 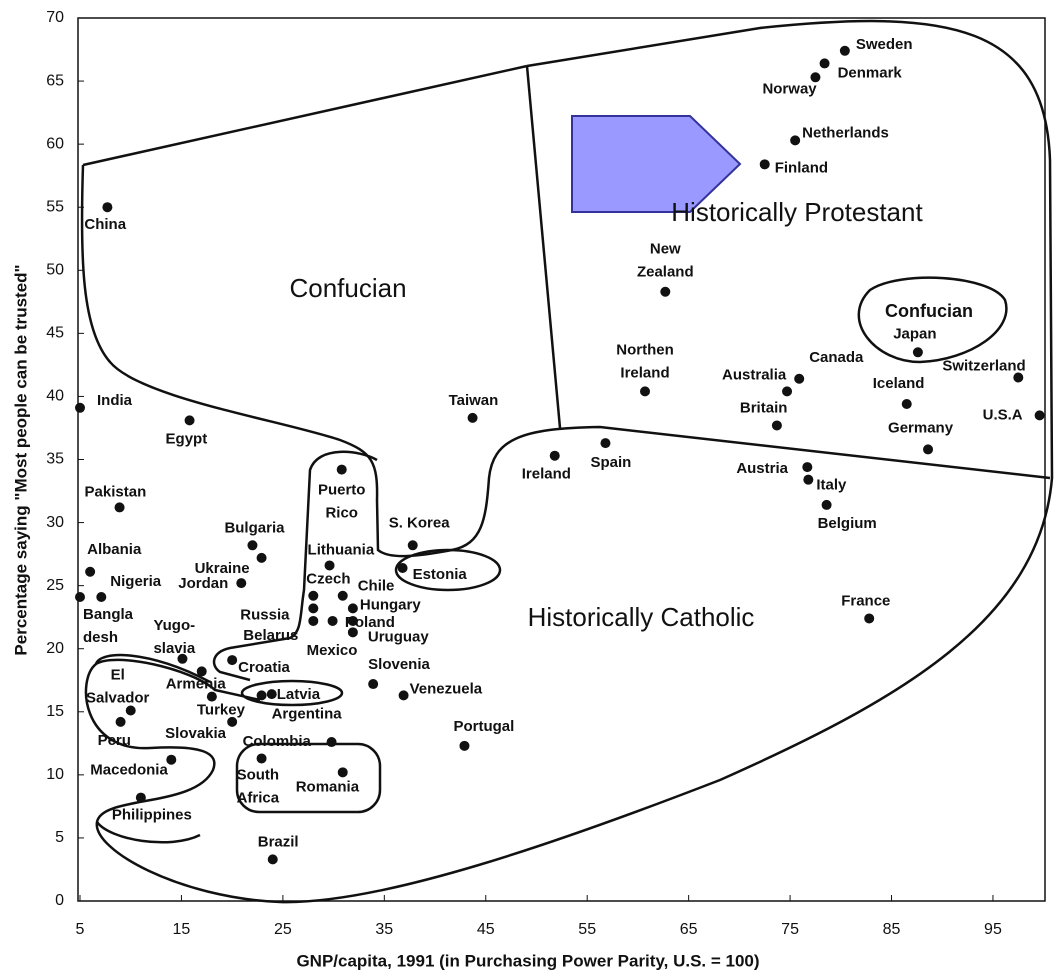 I want to click on point-label: Italy, so click(x=831, y=485).